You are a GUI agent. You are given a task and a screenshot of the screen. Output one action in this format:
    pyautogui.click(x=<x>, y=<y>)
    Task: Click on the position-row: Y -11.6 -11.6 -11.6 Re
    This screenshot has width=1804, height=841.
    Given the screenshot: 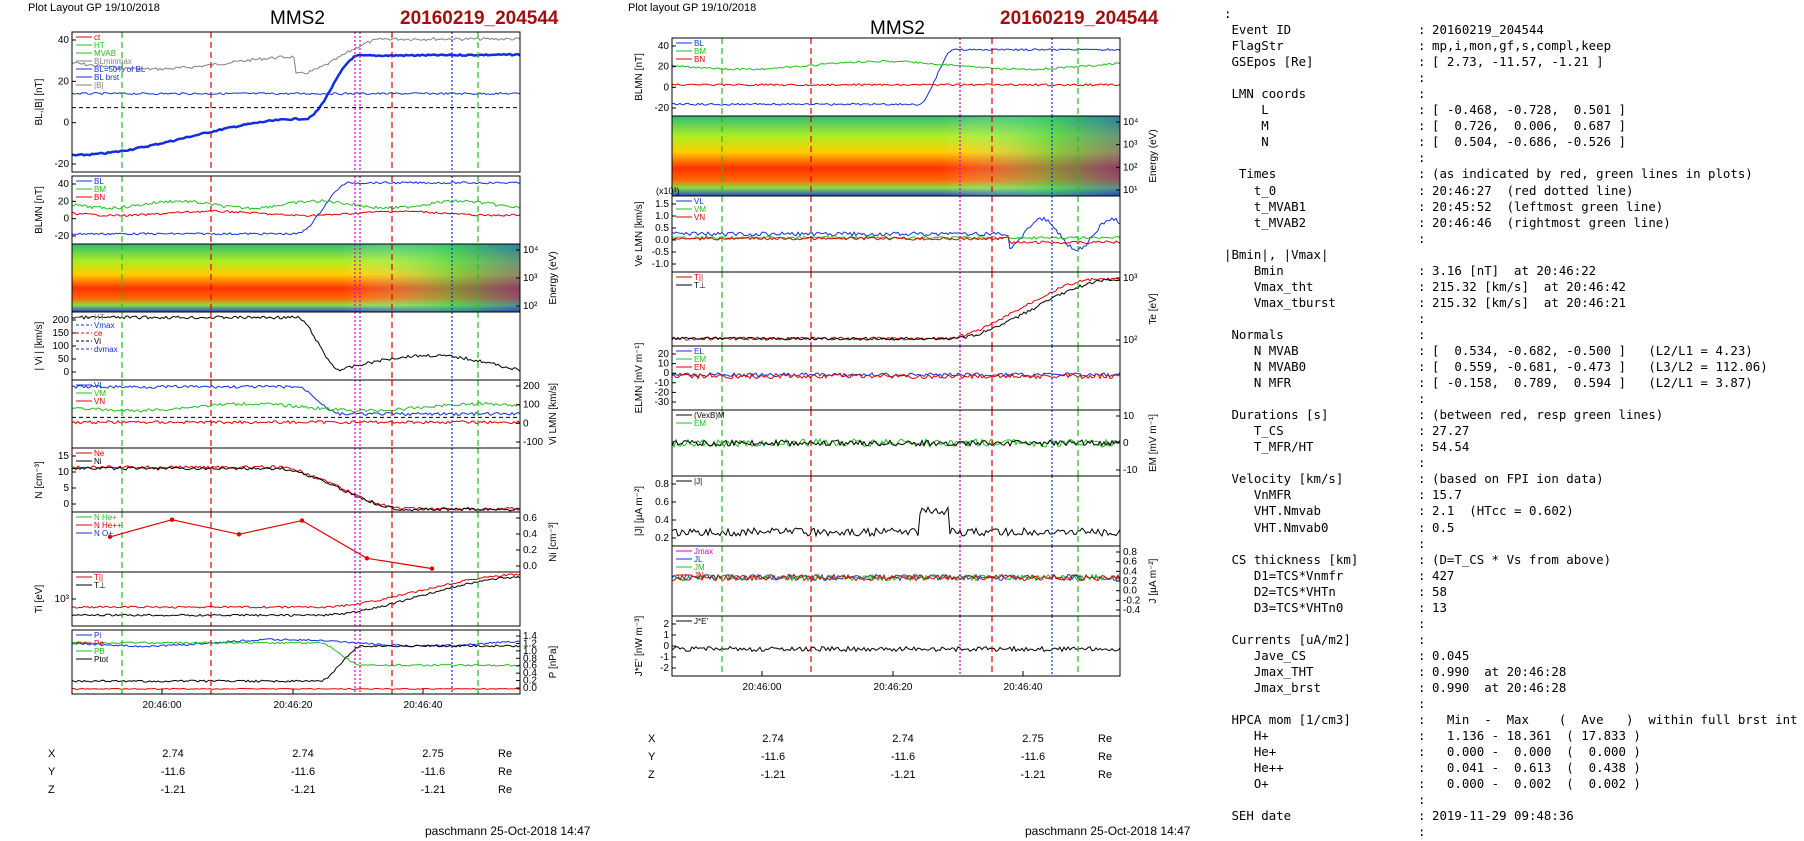 What is the action you would take?
    pyautogui.click(x=303, y=772)
    